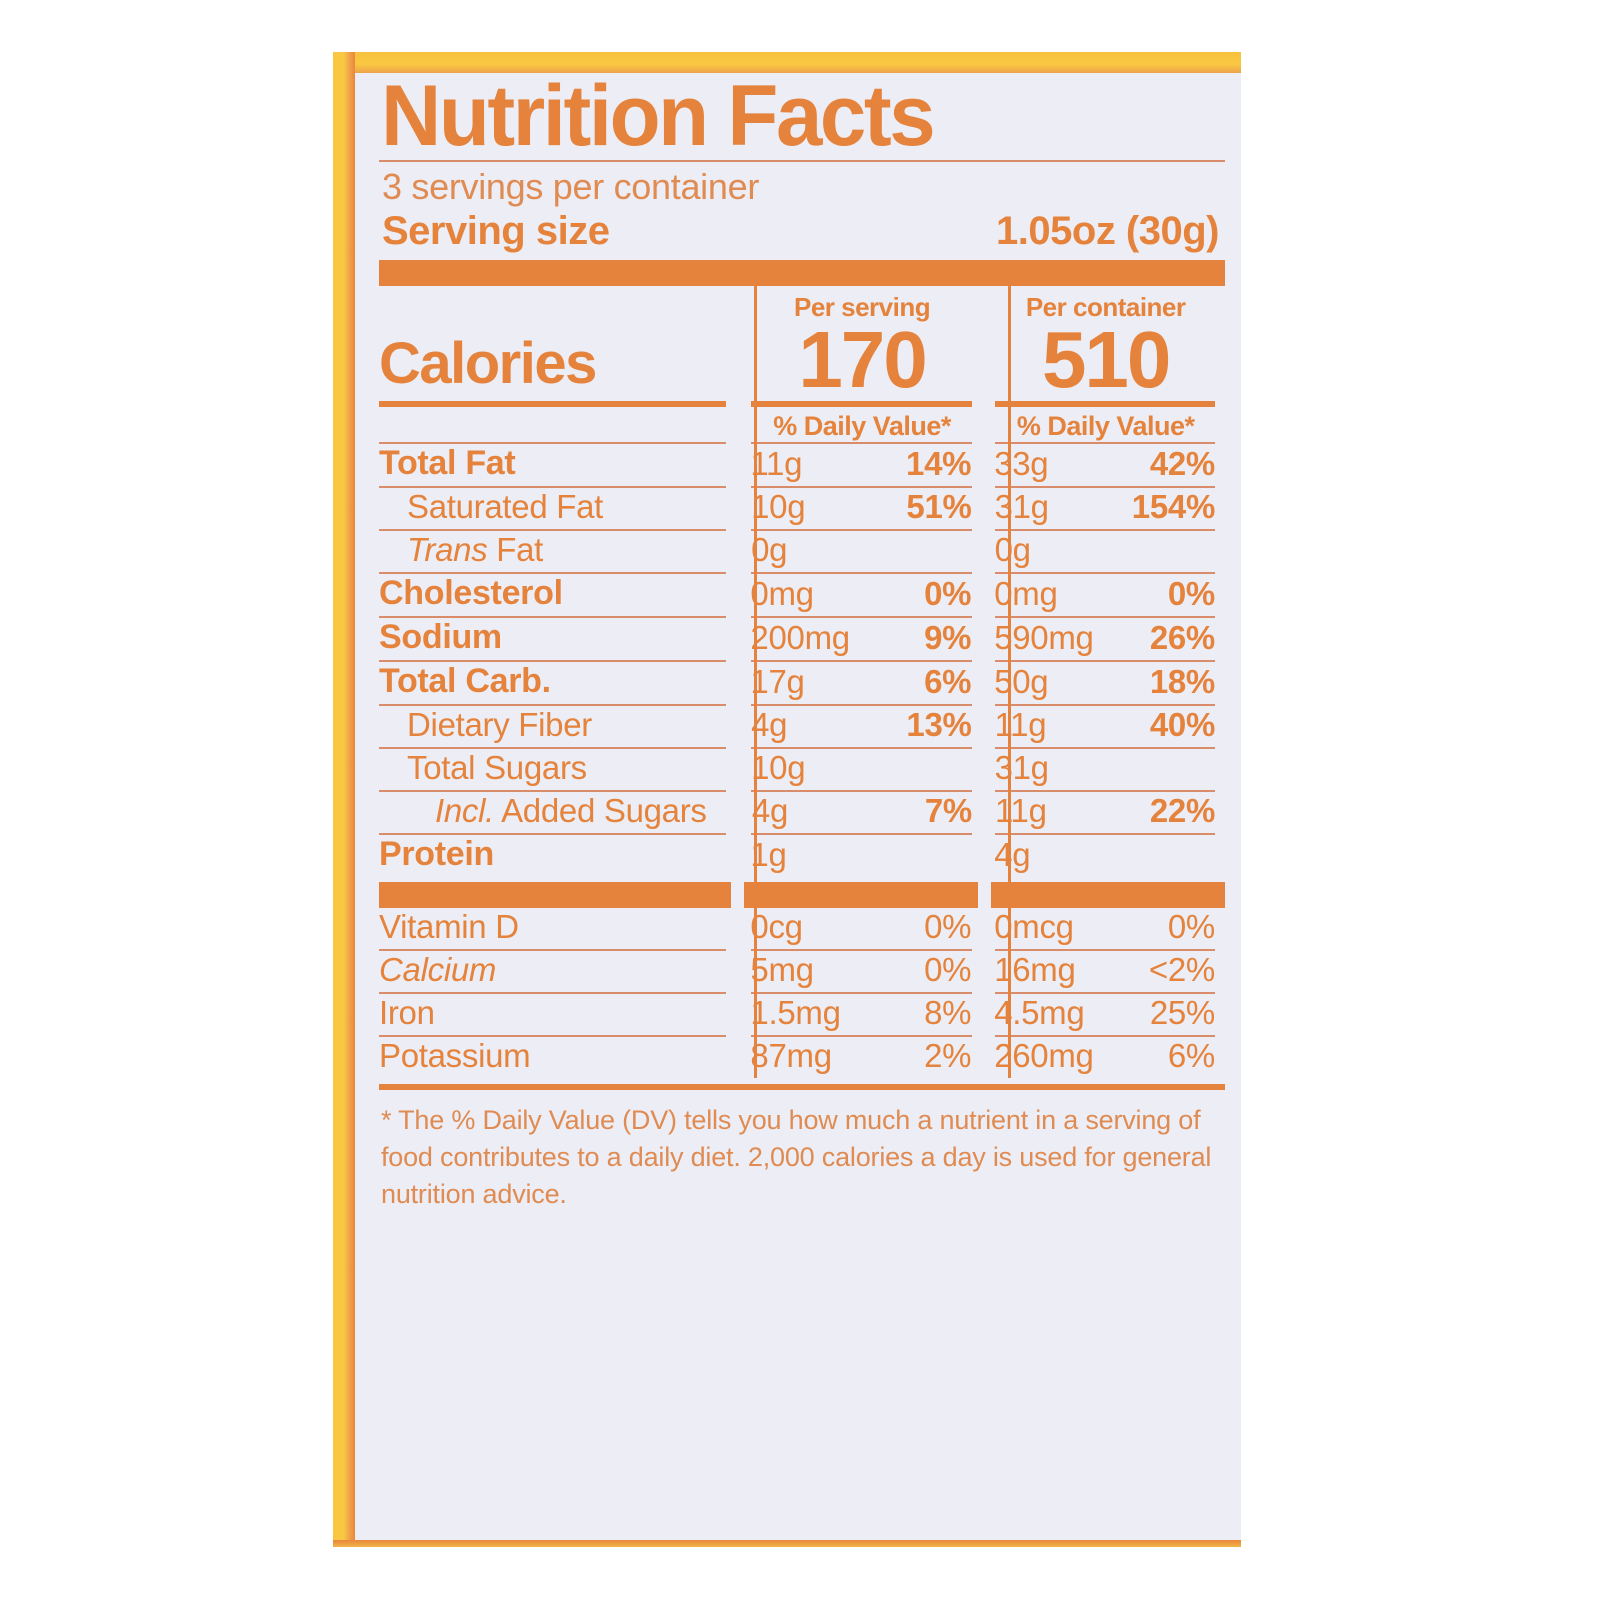 This screenshot has height=1600, width=1600. I want to click on nutrient-daily-value: 6%, so click(948, 681).